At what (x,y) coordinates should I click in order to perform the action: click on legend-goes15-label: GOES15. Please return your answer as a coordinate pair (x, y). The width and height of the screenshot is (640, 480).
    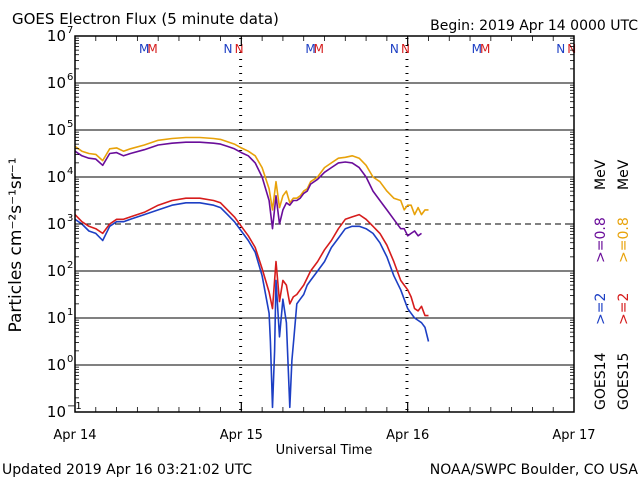
    Looking at the image, I should click on (624, 381).